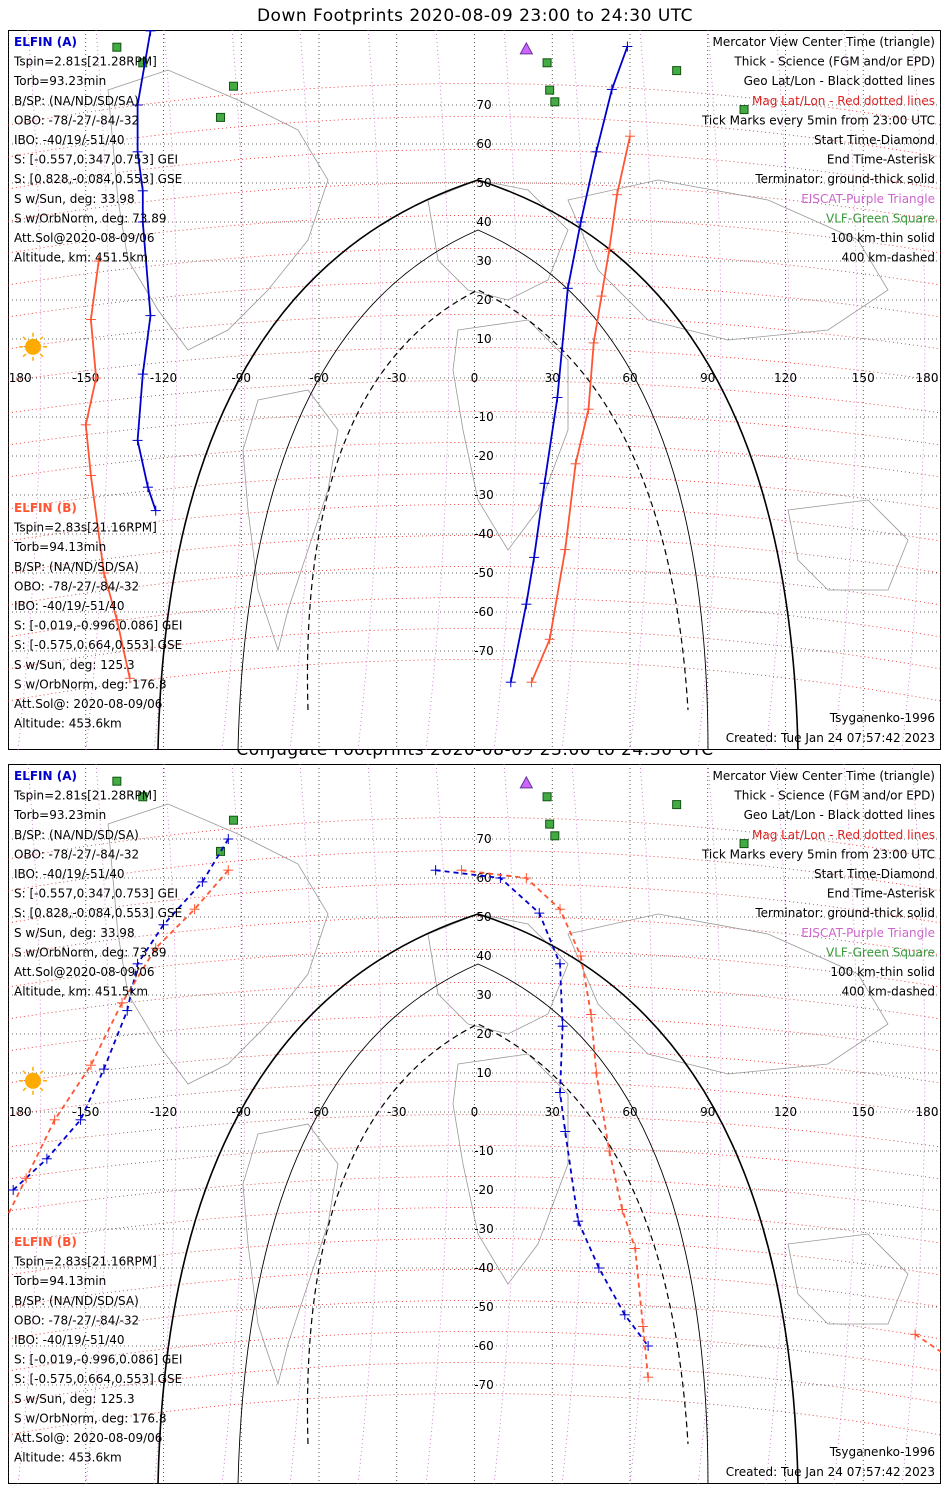 This screenshot has height=1500, width=950. I want to click on sun-icon, so click(33, 346).